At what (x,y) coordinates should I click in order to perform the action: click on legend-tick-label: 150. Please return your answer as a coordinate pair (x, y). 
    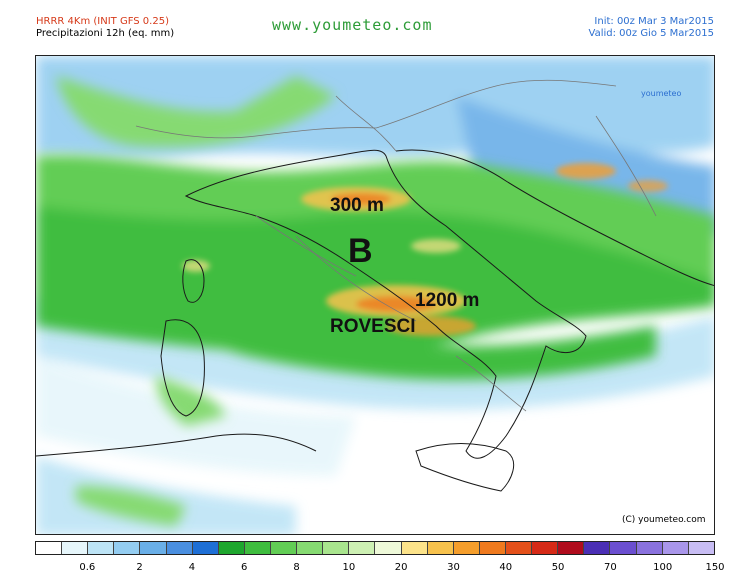
    Looking at the image, I should click on (715, 567).